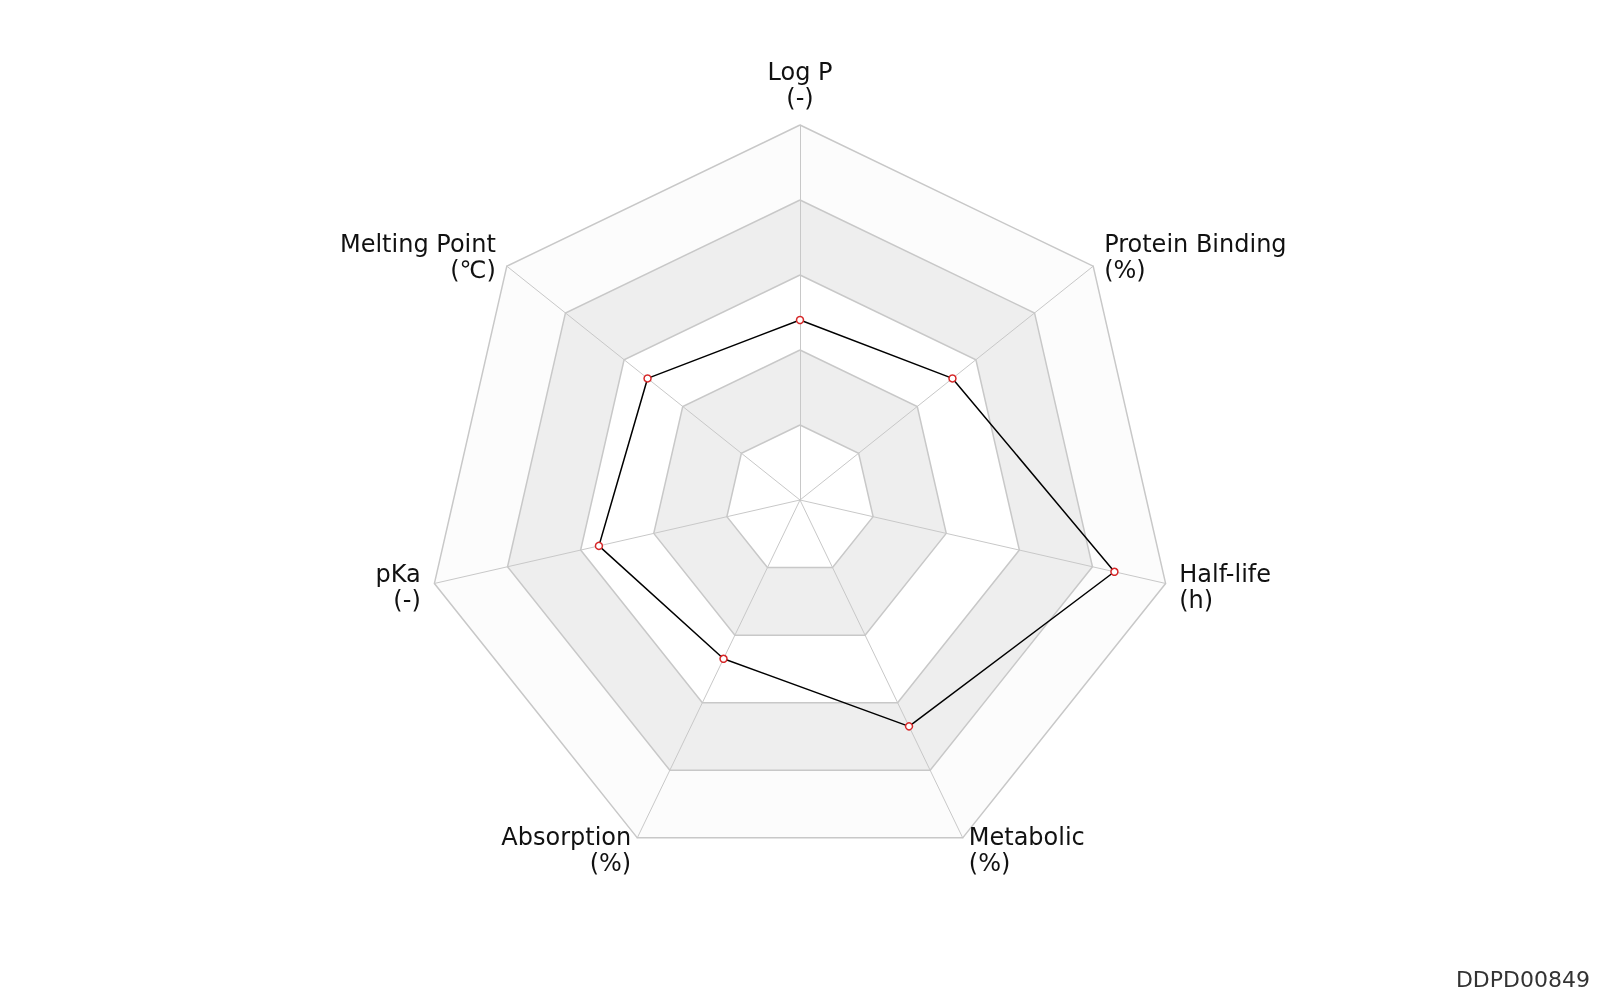  Describe the element at coordinates (1522, 979) in the screenshot. I see `text: DDPD00849` at that location.